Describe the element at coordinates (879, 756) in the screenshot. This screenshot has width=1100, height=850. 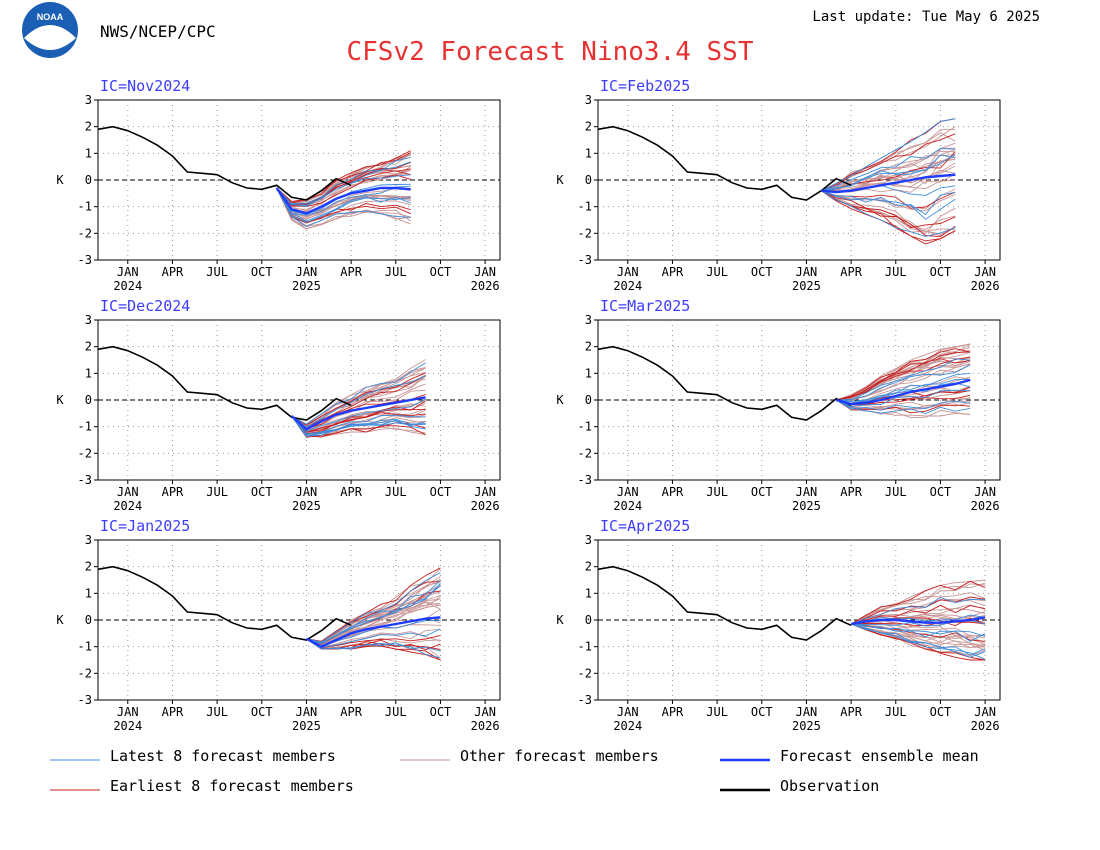
I see `legend-label: Forecast ensemble mean` at that location.